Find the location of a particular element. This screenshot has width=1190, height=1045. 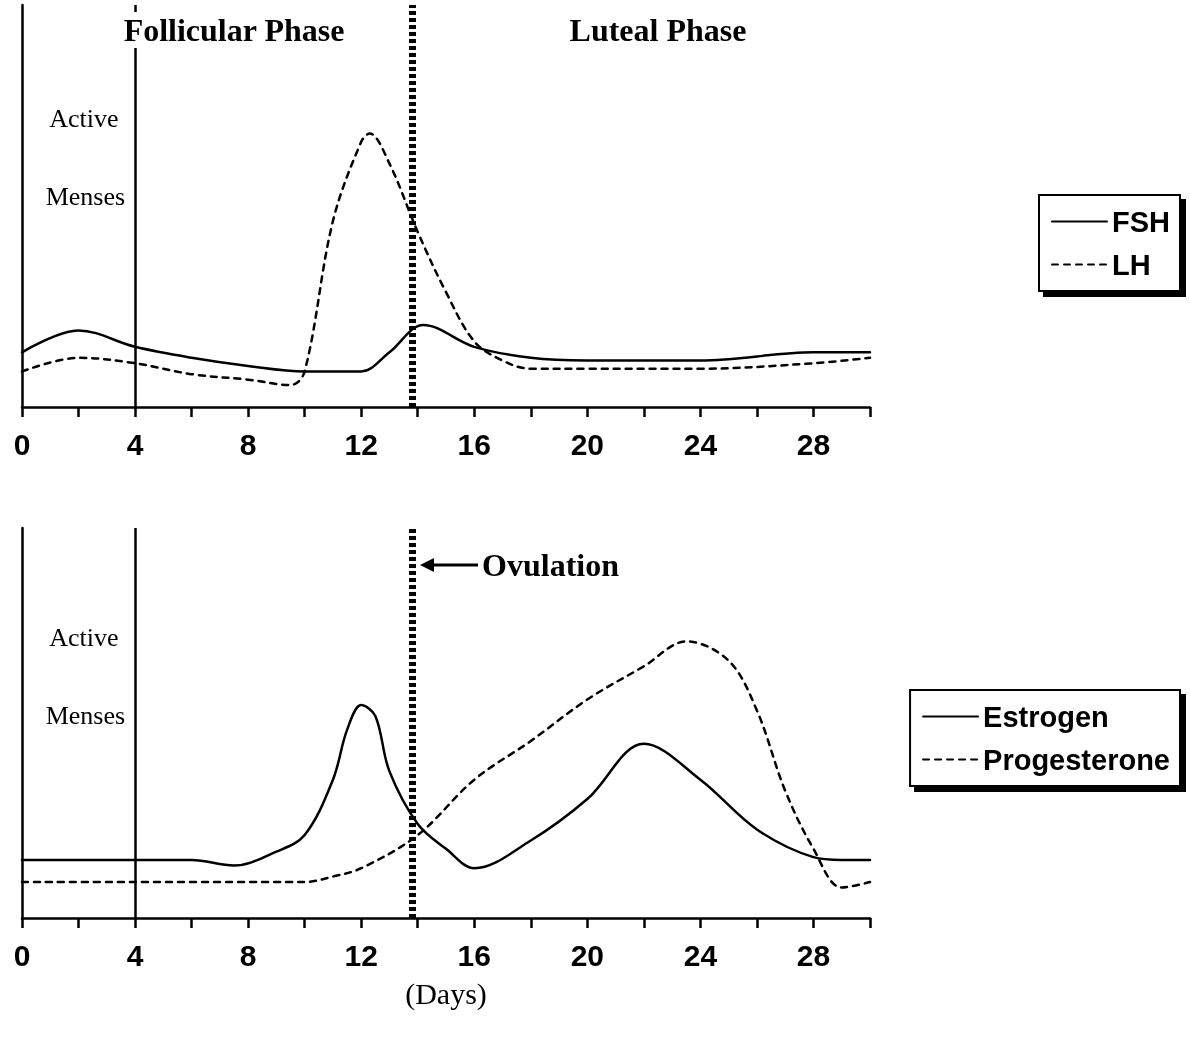

legend-label: FSH is located at coordinates (1141, 221).